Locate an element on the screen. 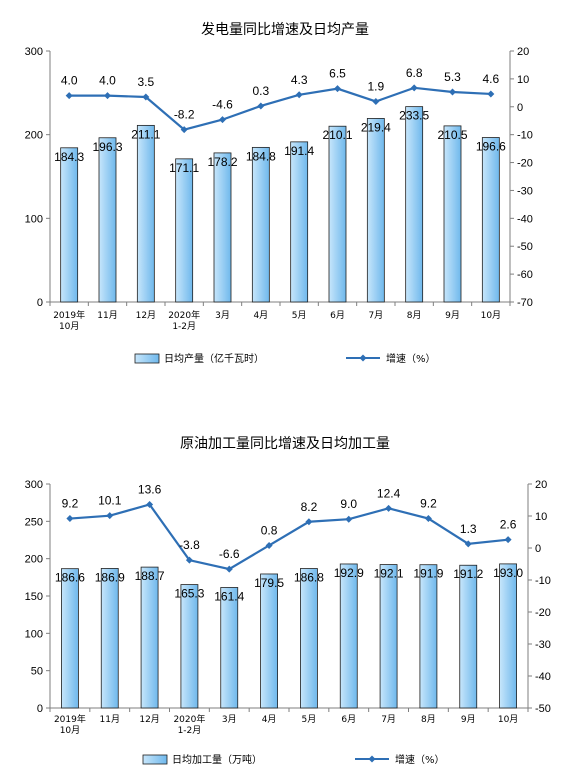  left-tick-label: 50 is located at coordinates (37, 672).